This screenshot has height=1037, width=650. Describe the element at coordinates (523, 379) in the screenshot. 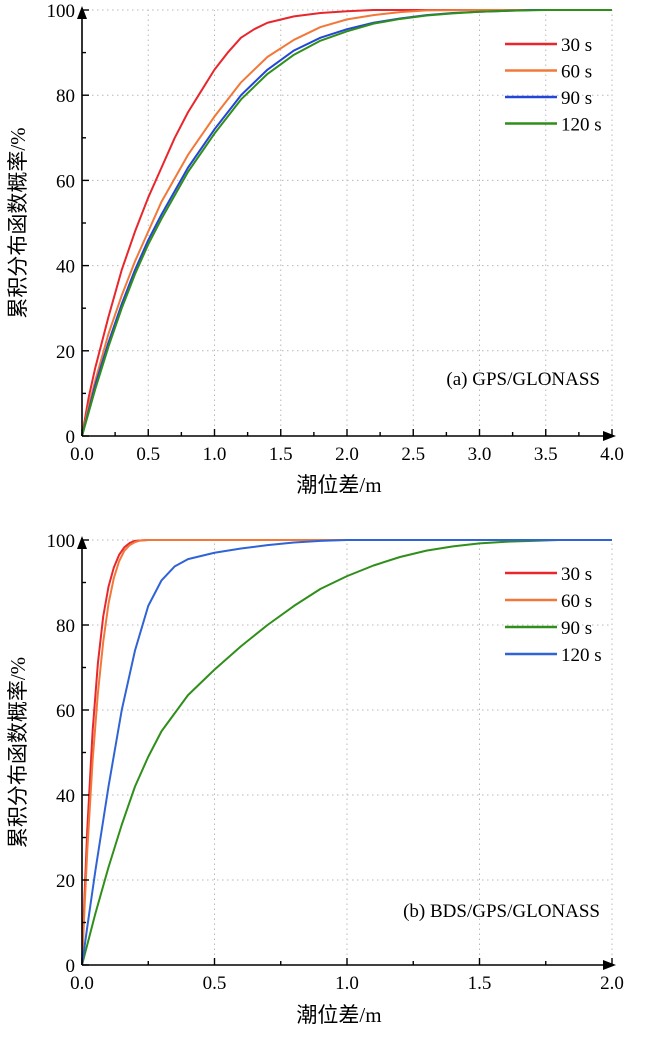

I see `panel-annotation: (a) GPS/GLONASS` at that location.